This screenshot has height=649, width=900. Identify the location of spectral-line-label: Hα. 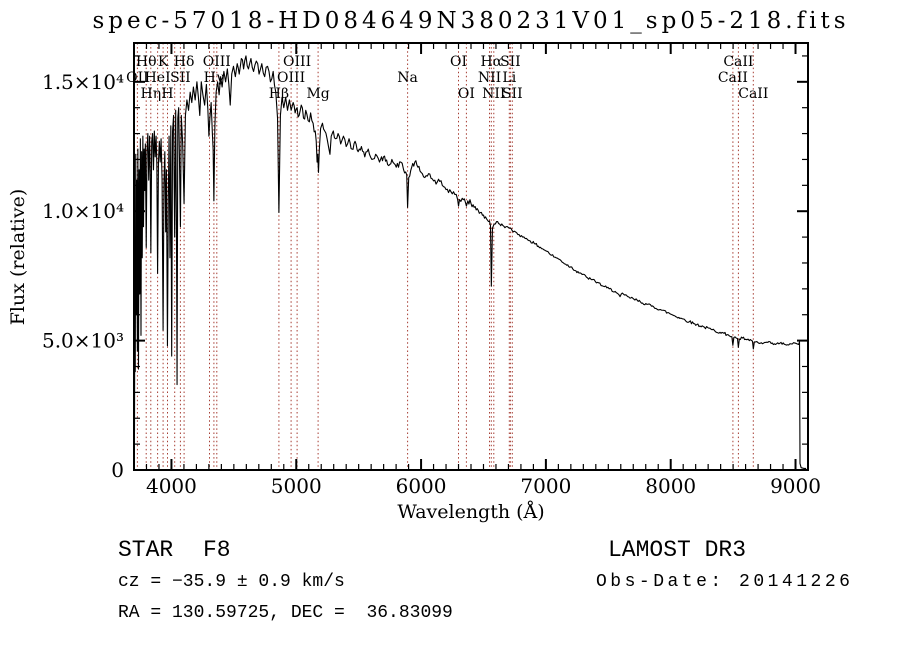
(491, 62).